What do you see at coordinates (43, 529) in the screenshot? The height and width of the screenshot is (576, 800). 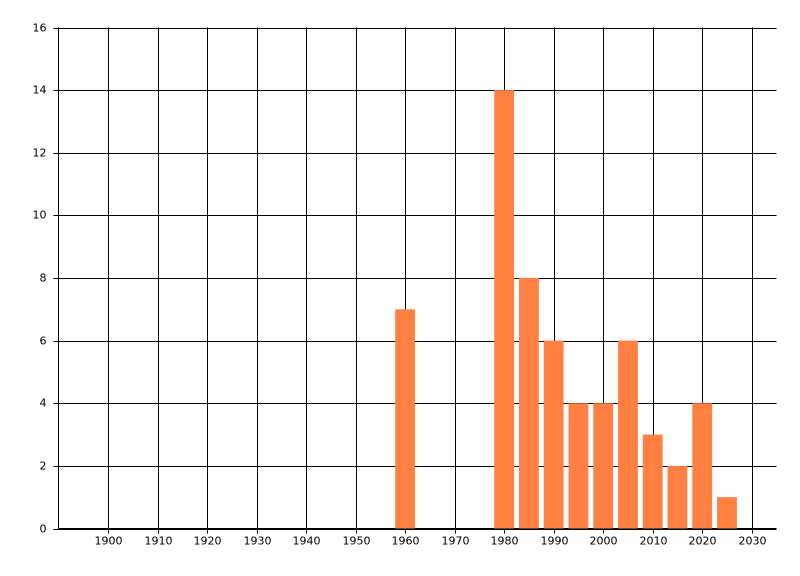 I see `y-tick-label: 0` at bounding box center [43, 529].